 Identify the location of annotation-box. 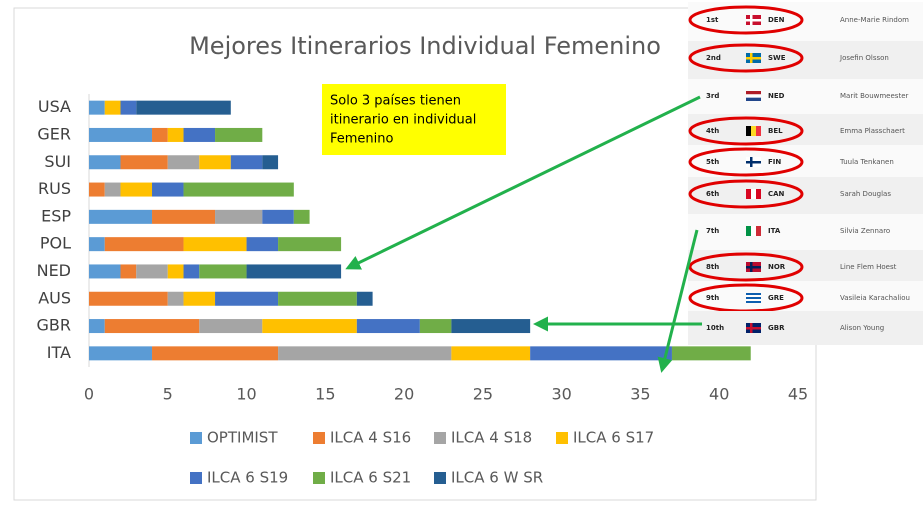
(414, 119).